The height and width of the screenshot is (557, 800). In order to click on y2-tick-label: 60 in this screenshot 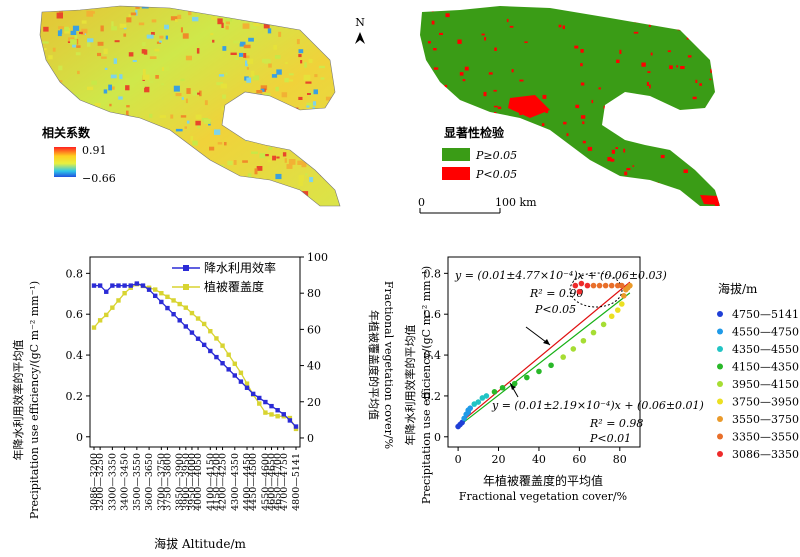, I will do `click(314, 329)`.